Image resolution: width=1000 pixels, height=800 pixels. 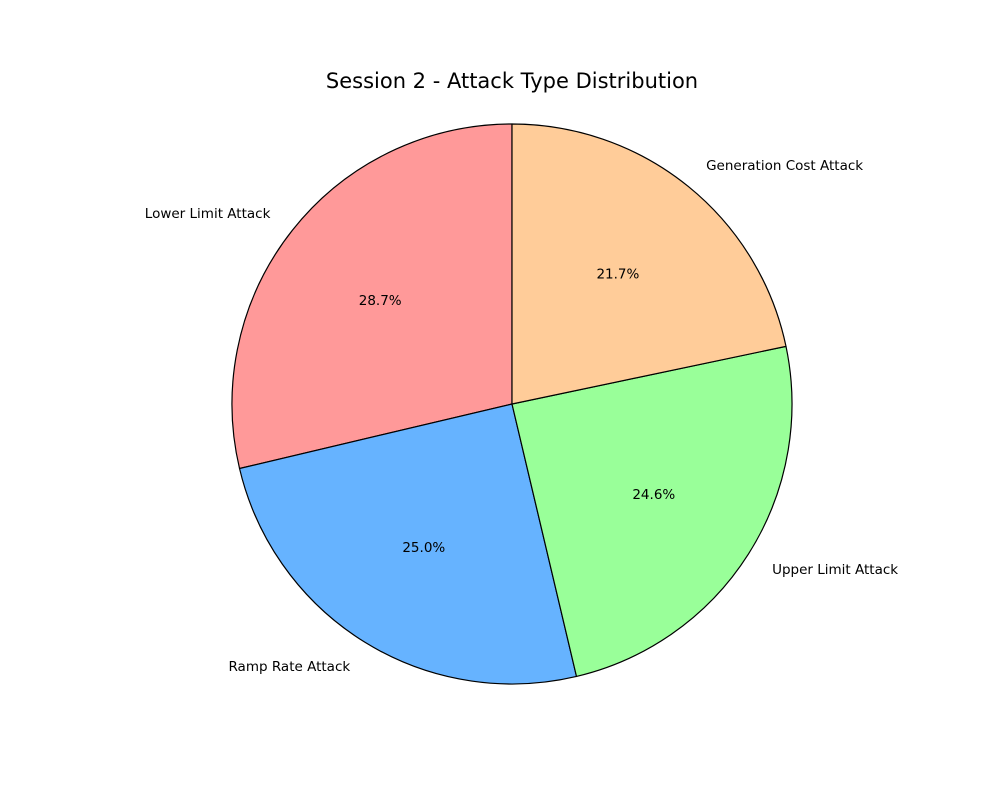 What do you see at coordinates (423, 548) in the screenshot?
I see `slice-percent-label: 25.0%` at bounding box center [423, 548].